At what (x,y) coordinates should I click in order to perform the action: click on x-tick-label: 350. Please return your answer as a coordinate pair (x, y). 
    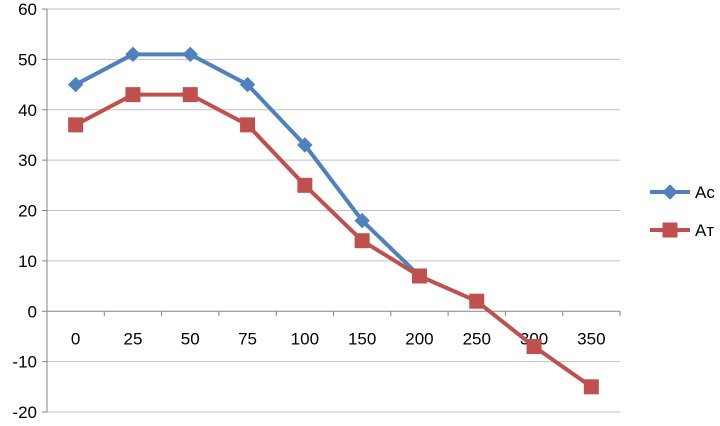
    Looking at the image, I should click on (591, 338).